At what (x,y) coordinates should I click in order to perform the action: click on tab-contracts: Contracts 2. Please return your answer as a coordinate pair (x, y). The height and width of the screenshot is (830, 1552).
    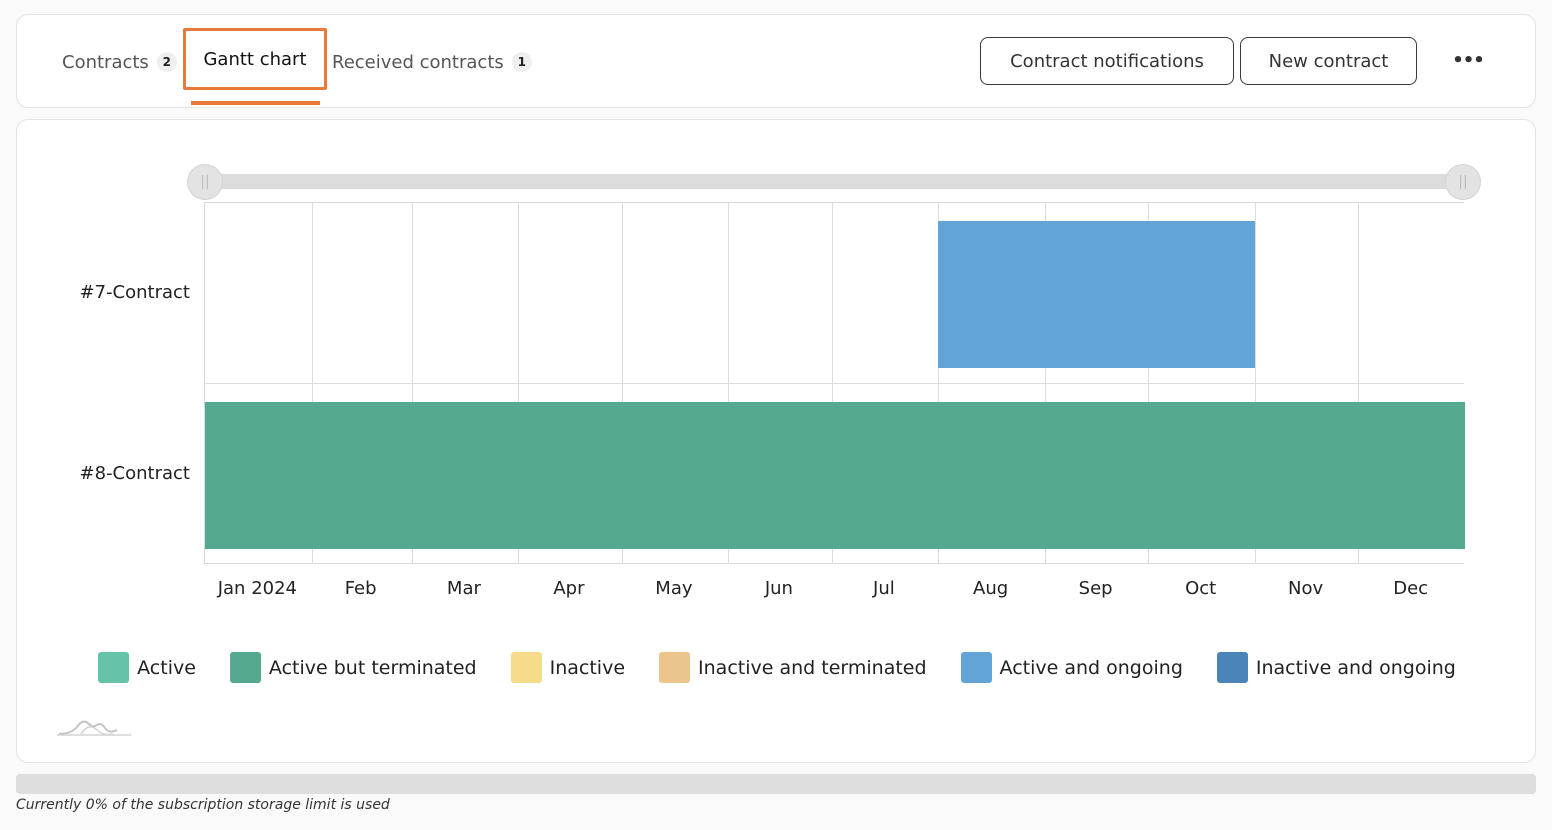
    Looking at the image, I should click on (119, 62).